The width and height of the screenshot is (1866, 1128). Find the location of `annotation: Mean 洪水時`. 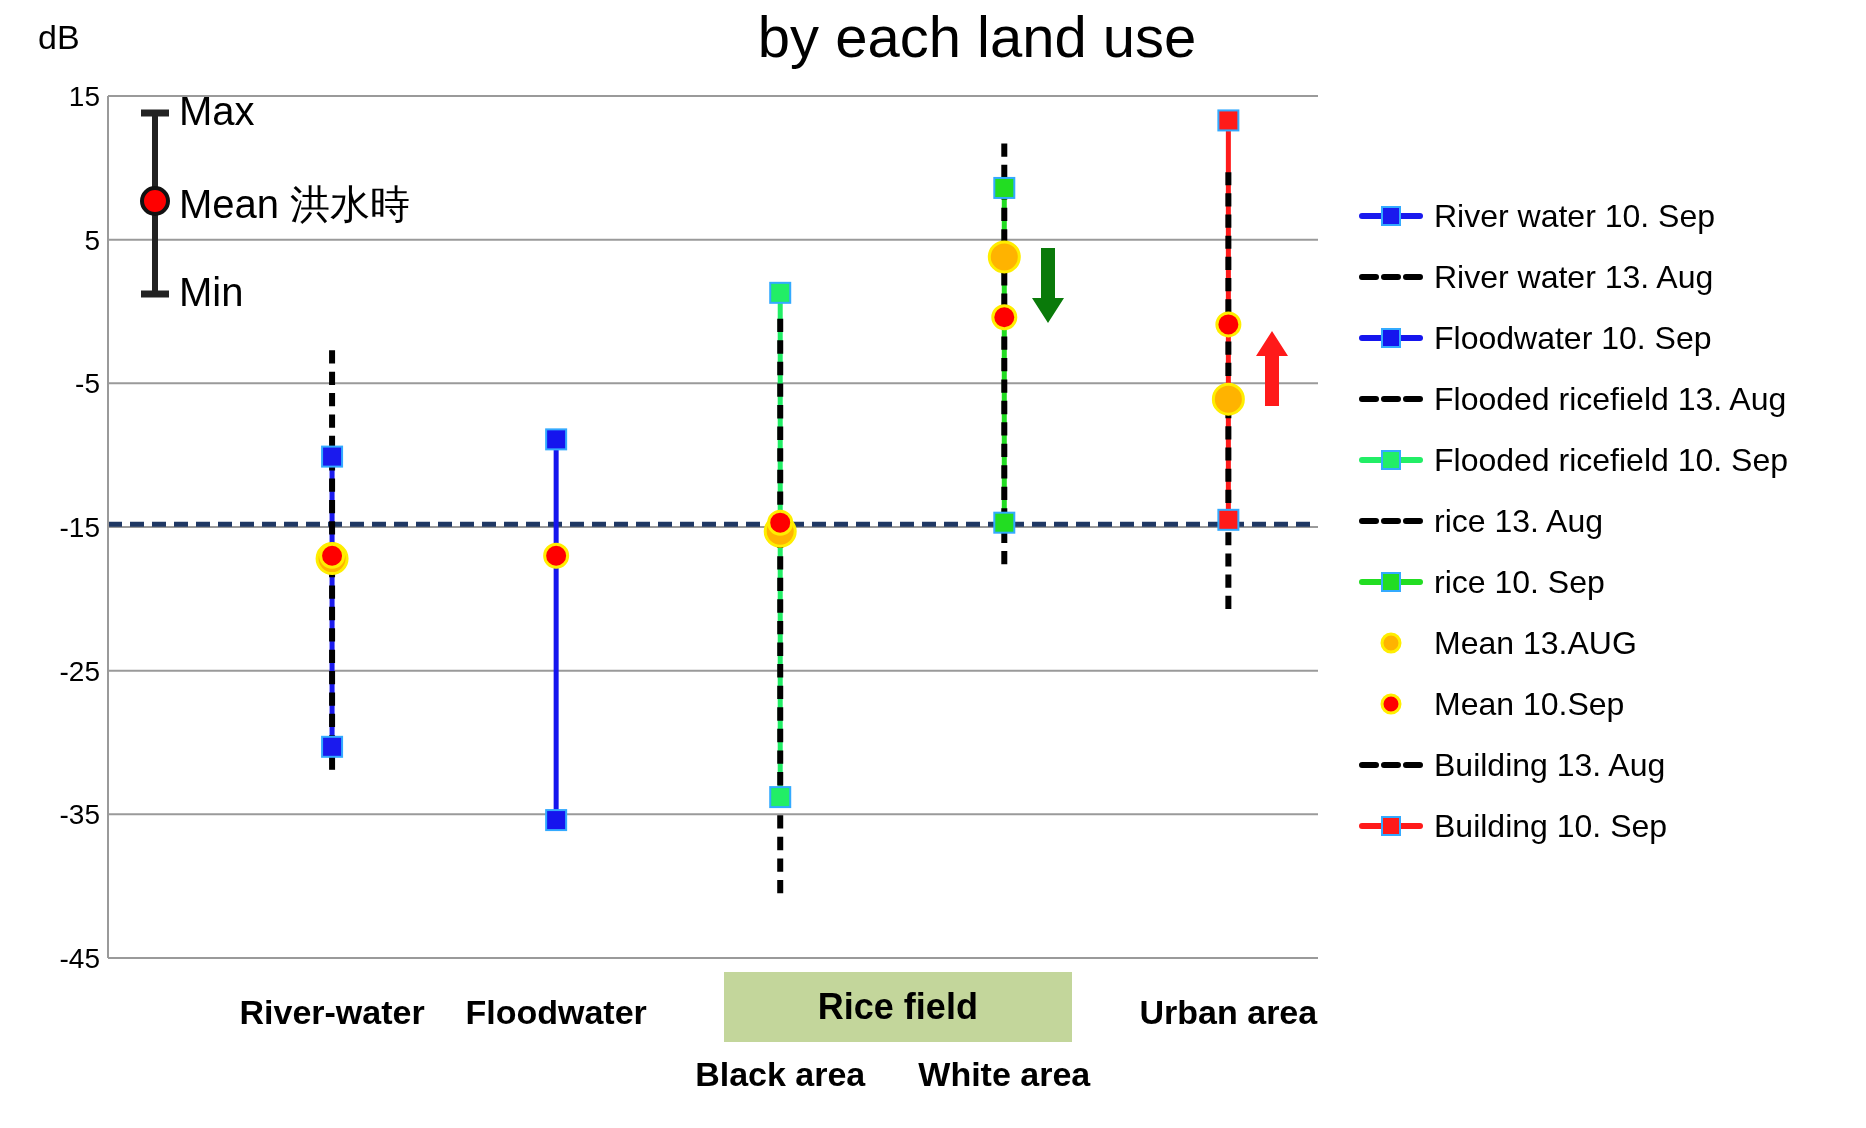

annotation: Mean 洪水時 is located at coordinates (295, 204).